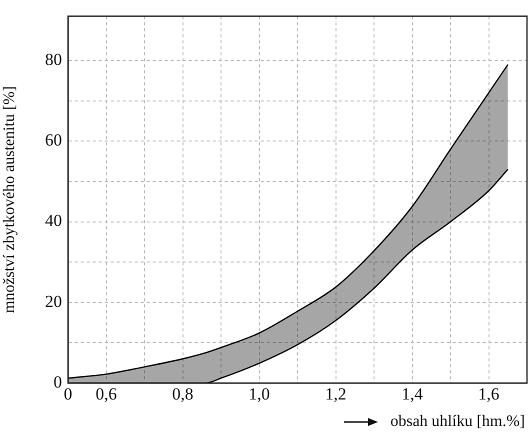 Image resolution: width=531 pixels, height=447 pixels. What do you see at coordinates (9, 200) in the screenshot?
I see `y-axis-title: množství zbytkového austenitu [%]` at bounding box center [9, 200].